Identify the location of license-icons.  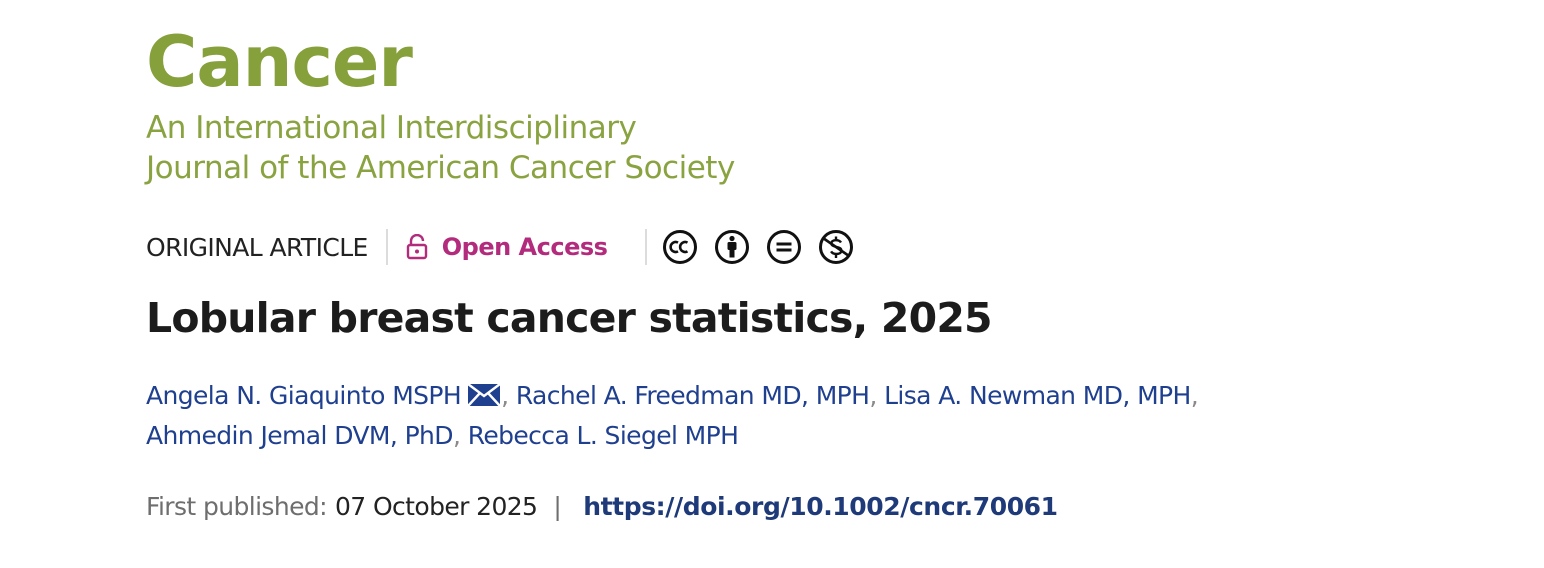
(766, 247).